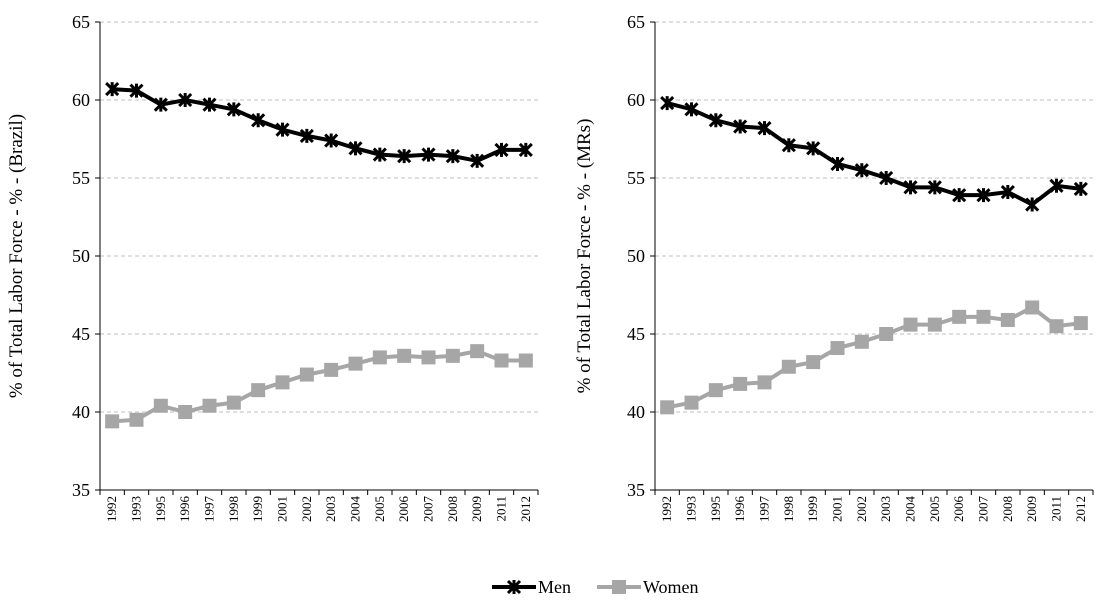 The image size is (1099, 608). What do you see at coordinates (514, 587) in the screenshot?
I see `legend-marker` at bounding box center [514, 587].